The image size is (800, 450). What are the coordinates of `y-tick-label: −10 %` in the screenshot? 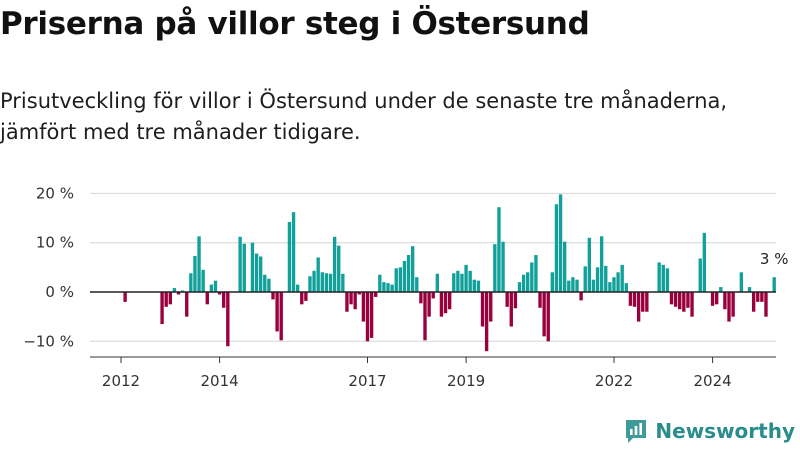 It's located at (48, 341).